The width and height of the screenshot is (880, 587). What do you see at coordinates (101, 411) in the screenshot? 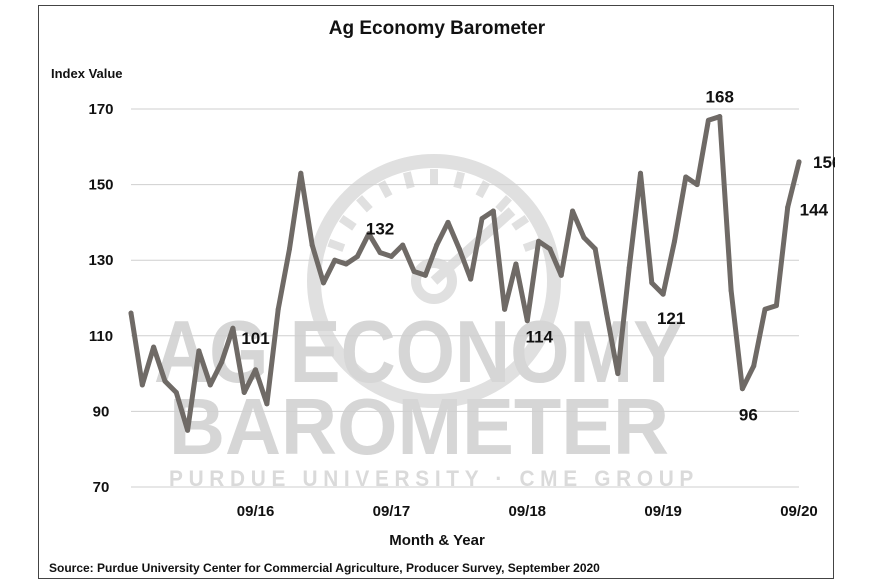
I see `y-tick-90: 90` at bounding box center [101, 411].